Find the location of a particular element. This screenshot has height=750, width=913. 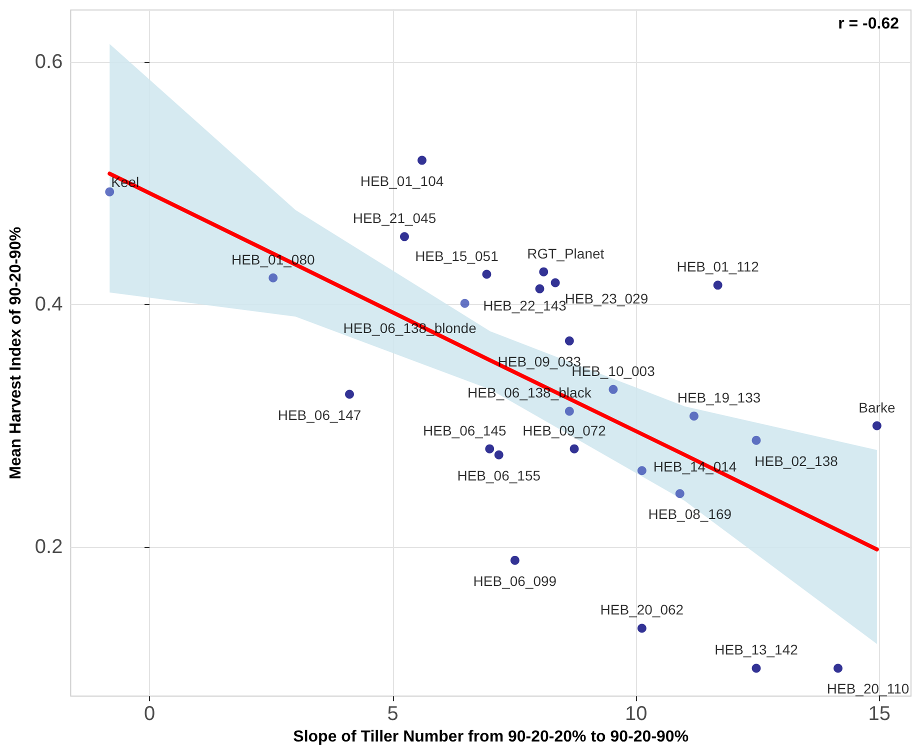

data-label: HEB_09_072 is located at coordinates (564, 430).